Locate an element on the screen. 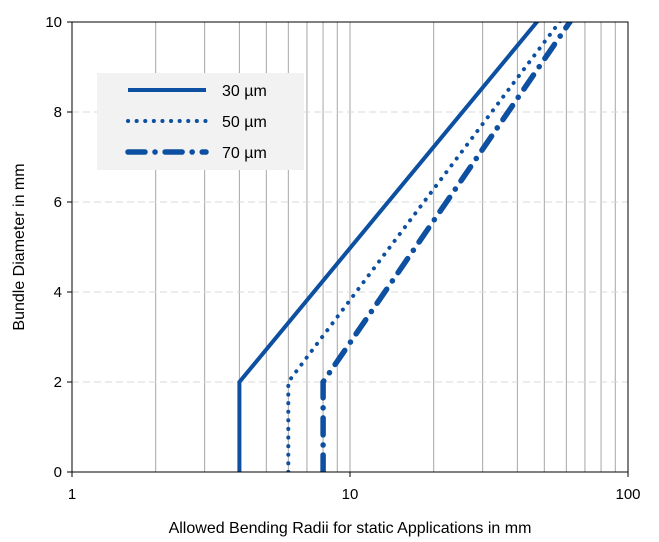 The image size is (659, 542). y-tick-label: 10 is located at coordinates (53, 22).